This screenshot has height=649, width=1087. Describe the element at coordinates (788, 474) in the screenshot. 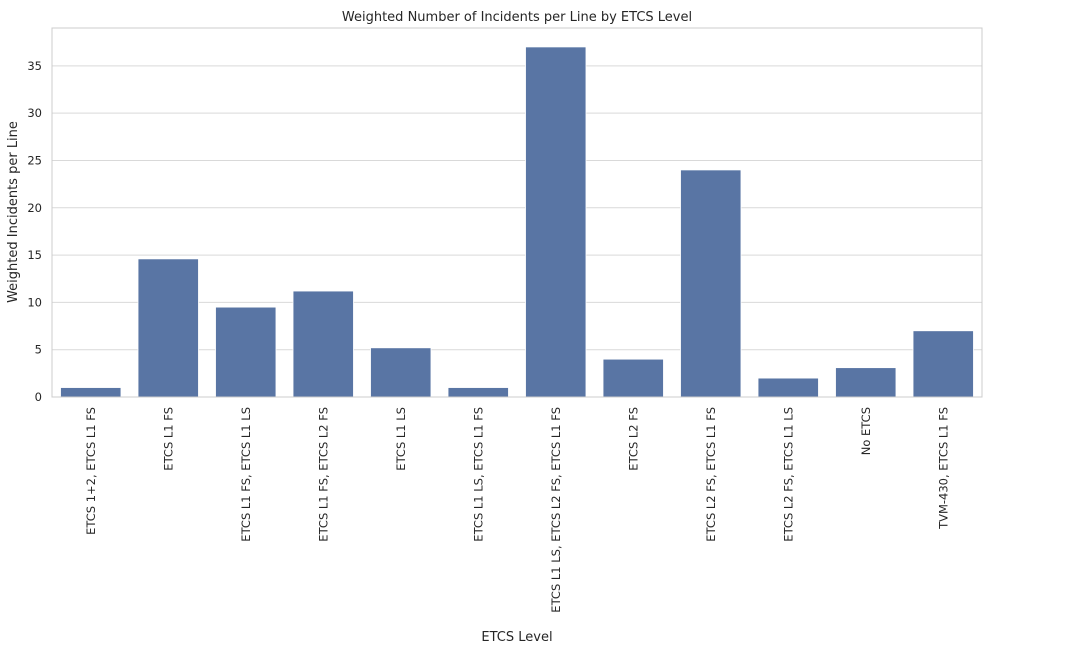

I see `x-tick-label: ETCS L2 FS, ETCS L1 LS` at that location.